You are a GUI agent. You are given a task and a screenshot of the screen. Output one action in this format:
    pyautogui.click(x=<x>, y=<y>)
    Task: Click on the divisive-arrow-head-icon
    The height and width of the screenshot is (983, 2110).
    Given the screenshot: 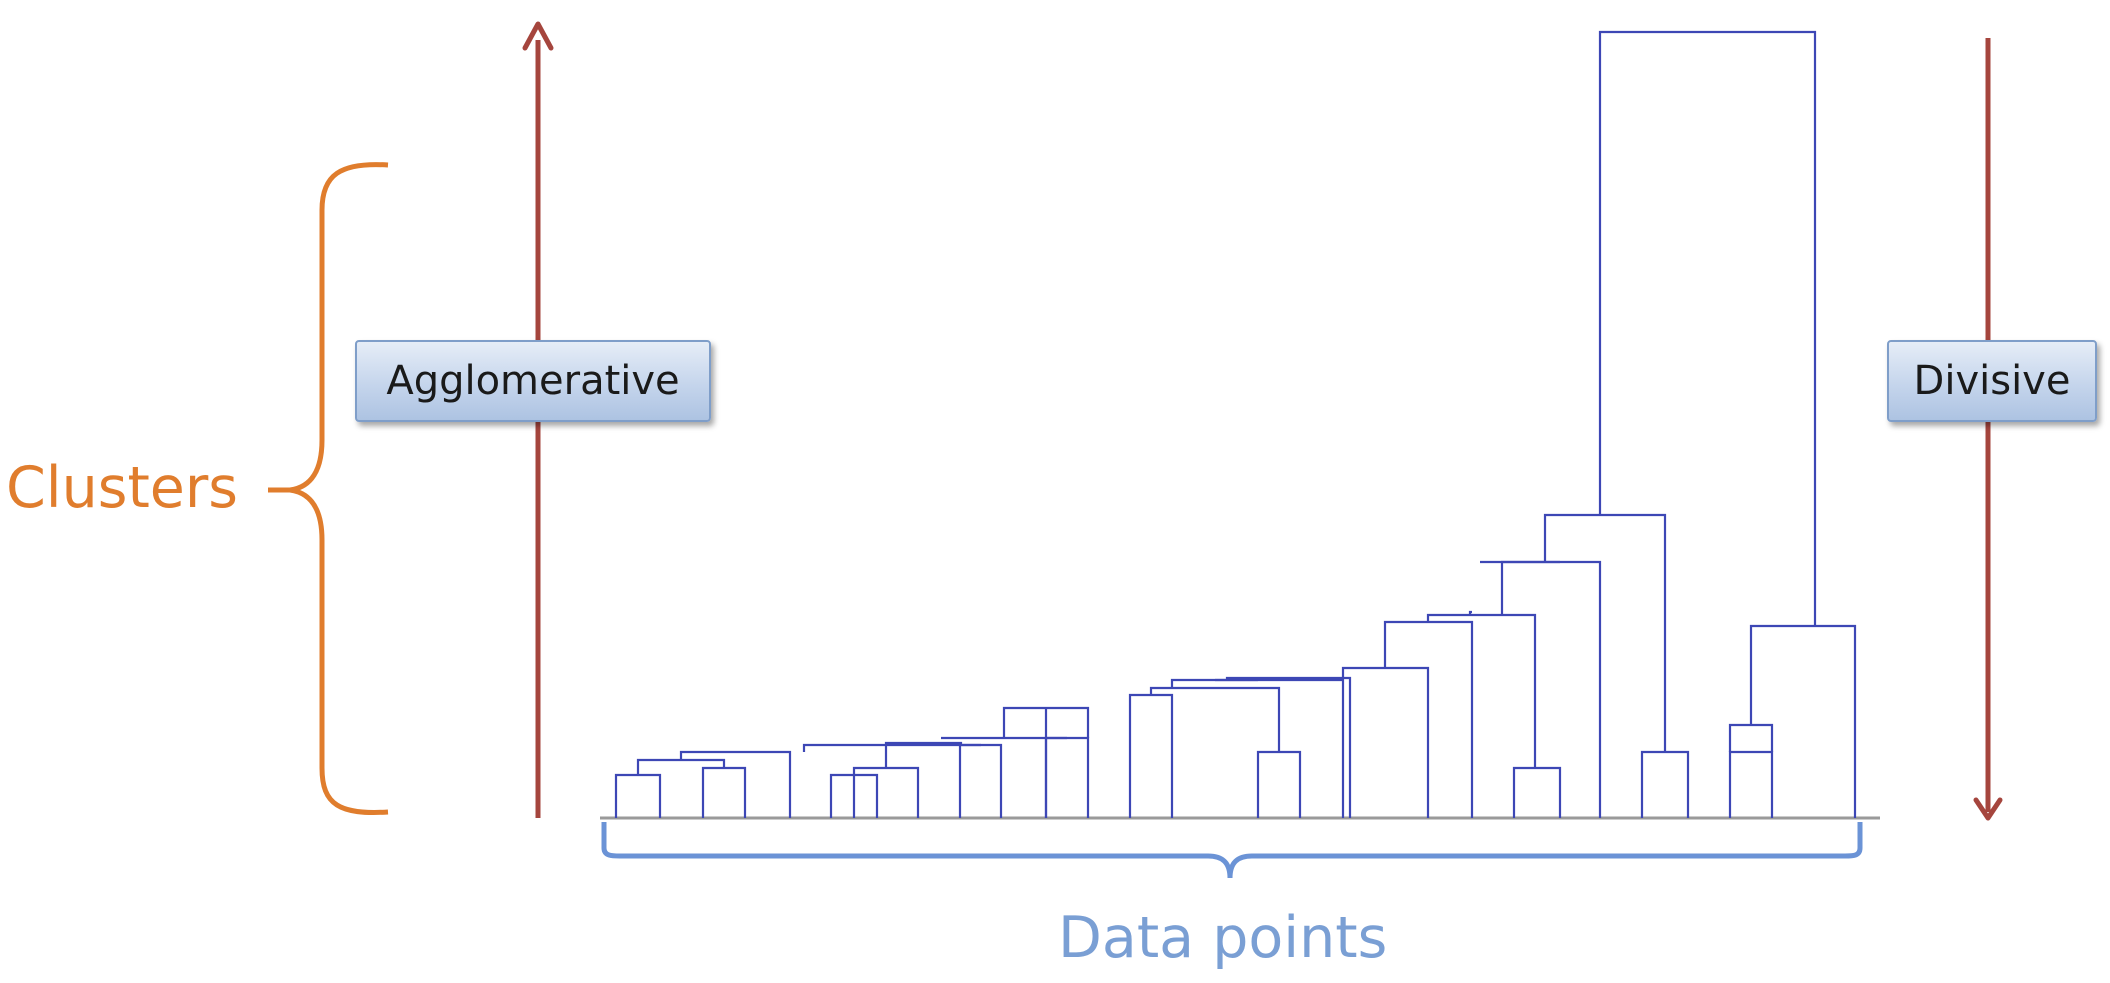 What is the action you would take?
    pyautogui.click(x=1988, y=809)
    